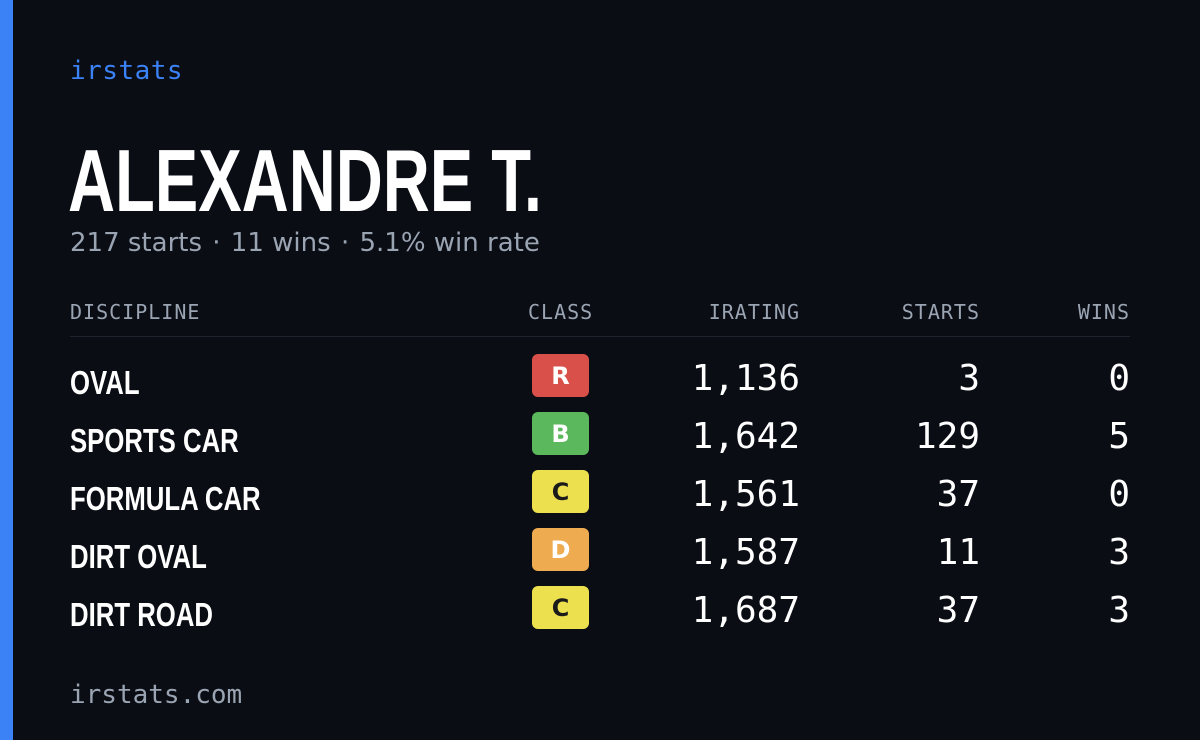 This screenshot has width=1200, height=740. I want to click on discipline-label: DIRT ROAD, so click(141, 614).